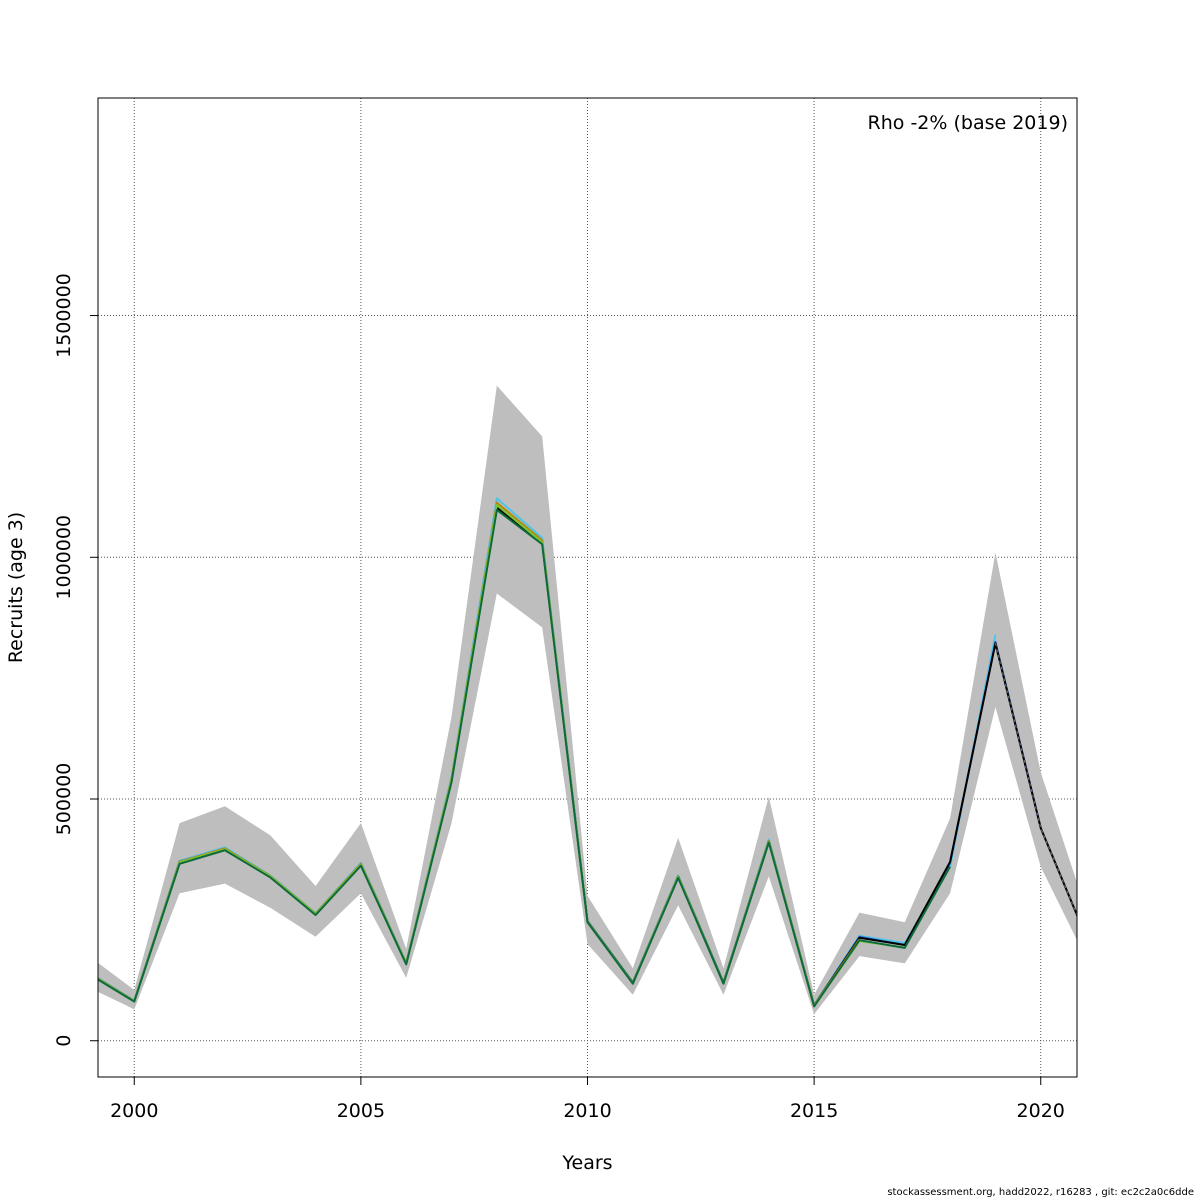 The width and height of the screenshot is (1200, 1200). What do you see at coordinates (1041, 1111) in the screenshot?
I see `x-tick-label-4: 2020` at bounding box center [1041, 1111].